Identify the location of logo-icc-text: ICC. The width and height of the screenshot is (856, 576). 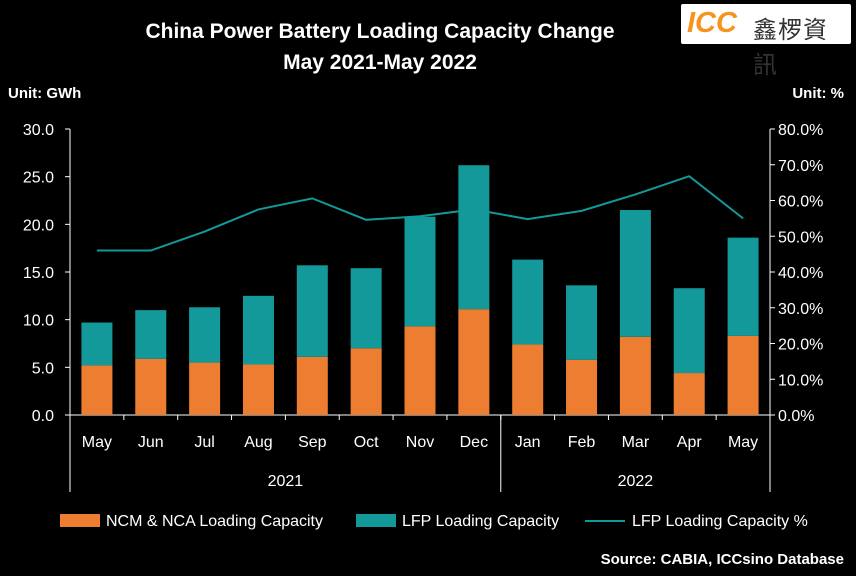
(712, 23).